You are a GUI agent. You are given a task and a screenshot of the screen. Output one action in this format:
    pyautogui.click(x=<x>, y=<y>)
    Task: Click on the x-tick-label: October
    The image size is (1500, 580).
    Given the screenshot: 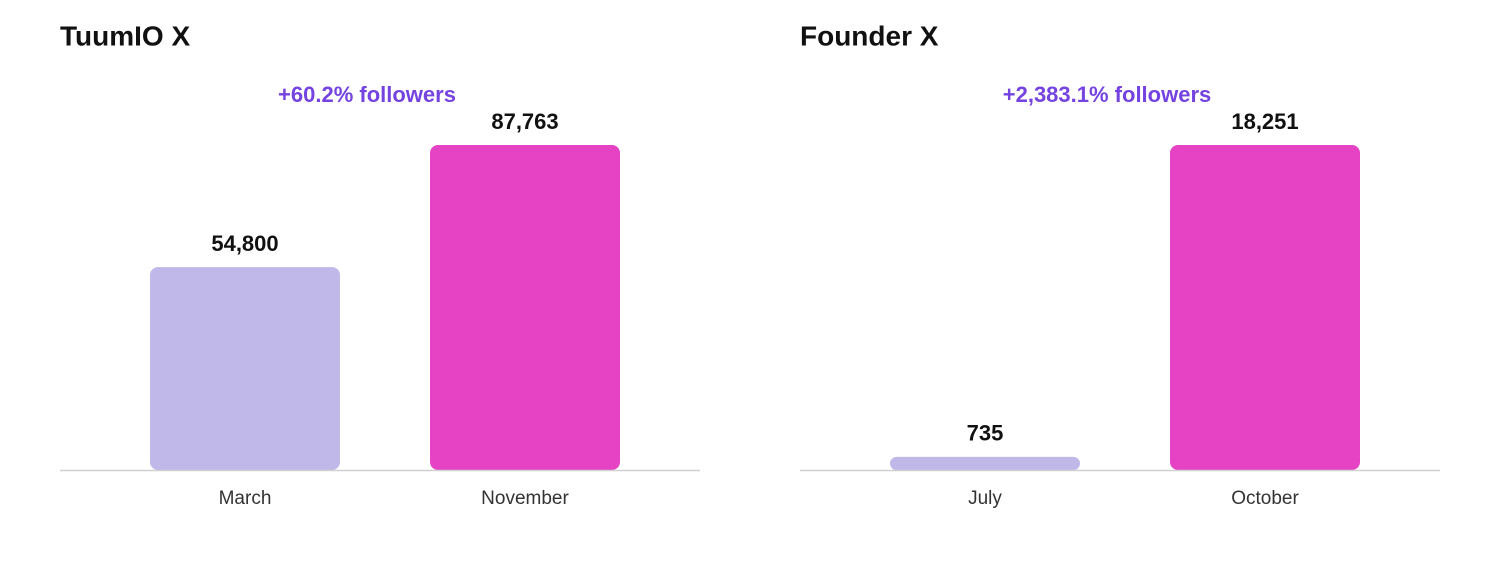 What is the action you would take?
    pyautogui.click(x=1265, y=498)
    